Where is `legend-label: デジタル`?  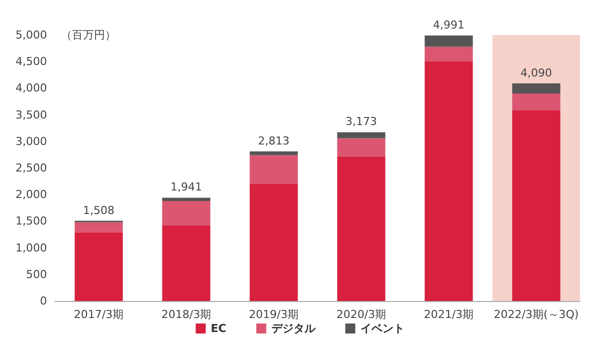
legend-label: デジタル is located at coordinates (293, 328).